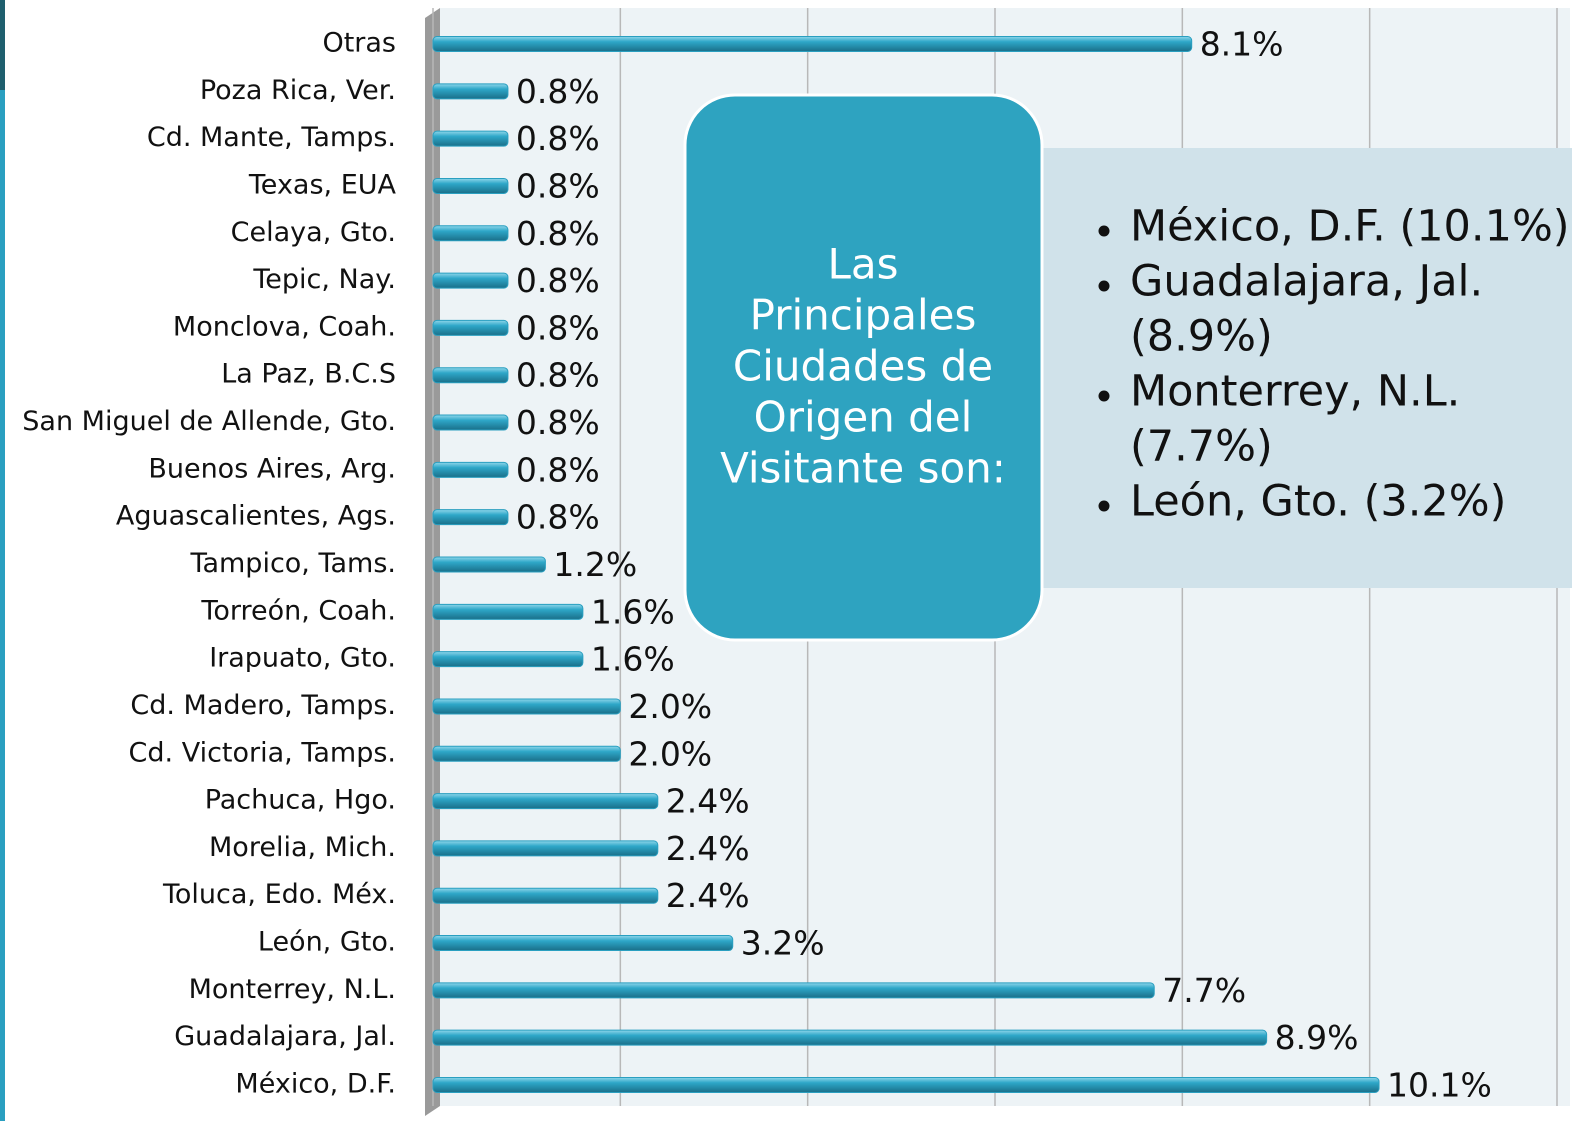  Describe the element at coordinates (595, 564) in the screenshot. I see `value-label: 1.2%` at that location.